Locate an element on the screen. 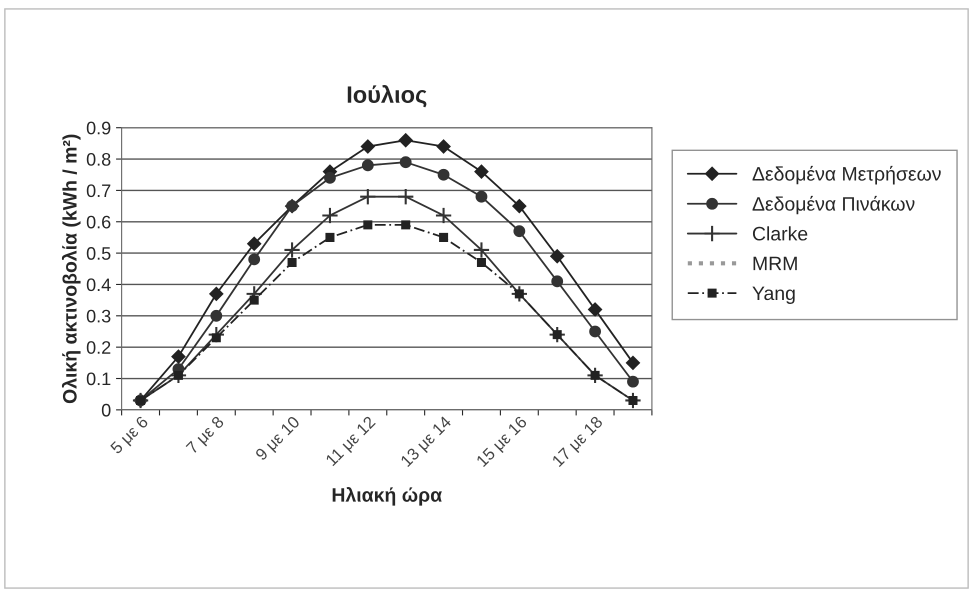 The width and height of the screenshot is (973, 594). y-tick-label: 0.5 is located at coordinates (98, 253).